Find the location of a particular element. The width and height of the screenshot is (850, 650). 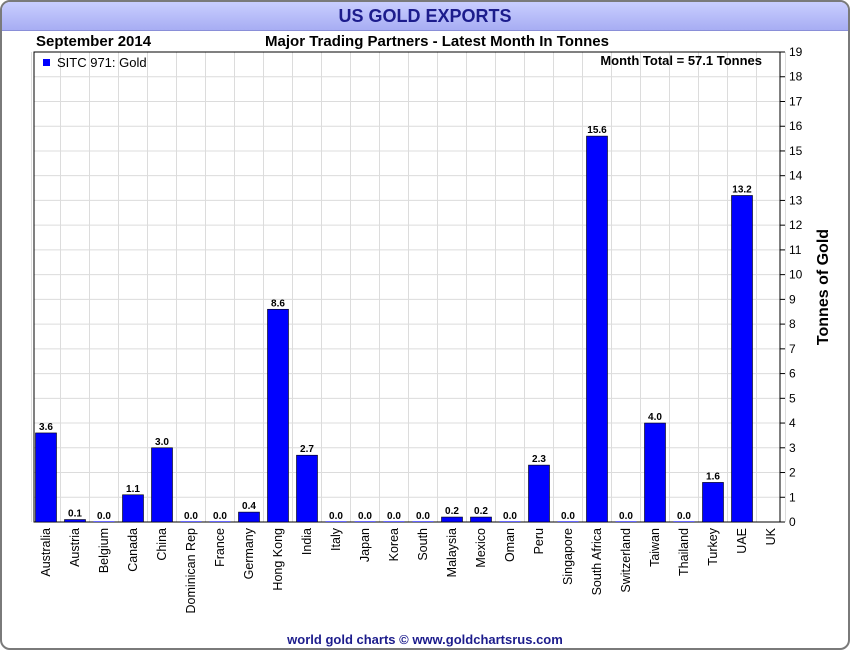

y-tick-label: 0 is located at coordinates (792, 522).